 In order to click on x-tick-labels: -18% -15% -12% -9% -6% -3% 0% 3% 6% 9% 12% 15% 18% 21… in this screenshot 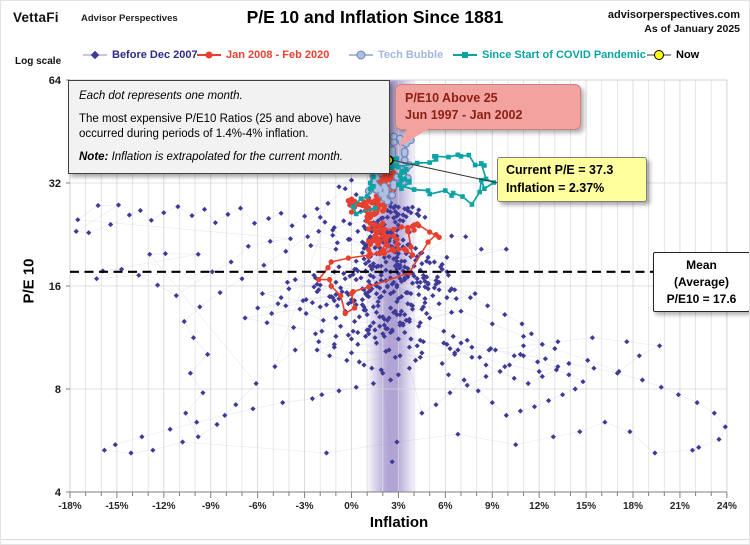, I will do `click(397, 506)`.